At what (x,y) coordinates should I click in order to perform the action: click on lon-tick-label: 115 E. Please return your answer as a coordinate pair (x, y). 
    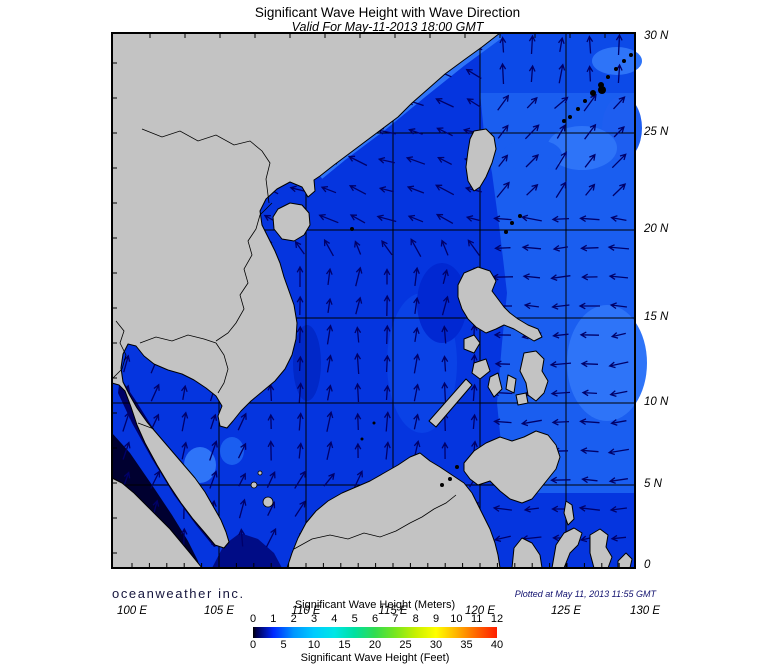
    Looking at the image, I should click on (393, 611).